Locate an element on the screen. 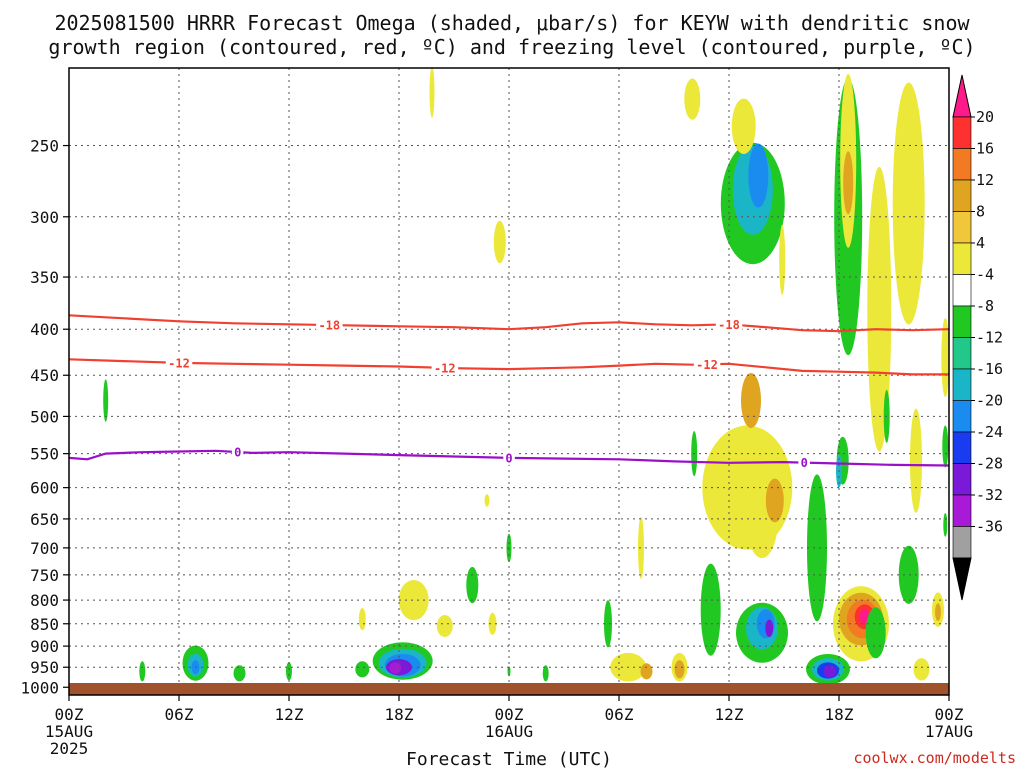  y-tick-label-800: 800 is located at coordinates (44, 600).